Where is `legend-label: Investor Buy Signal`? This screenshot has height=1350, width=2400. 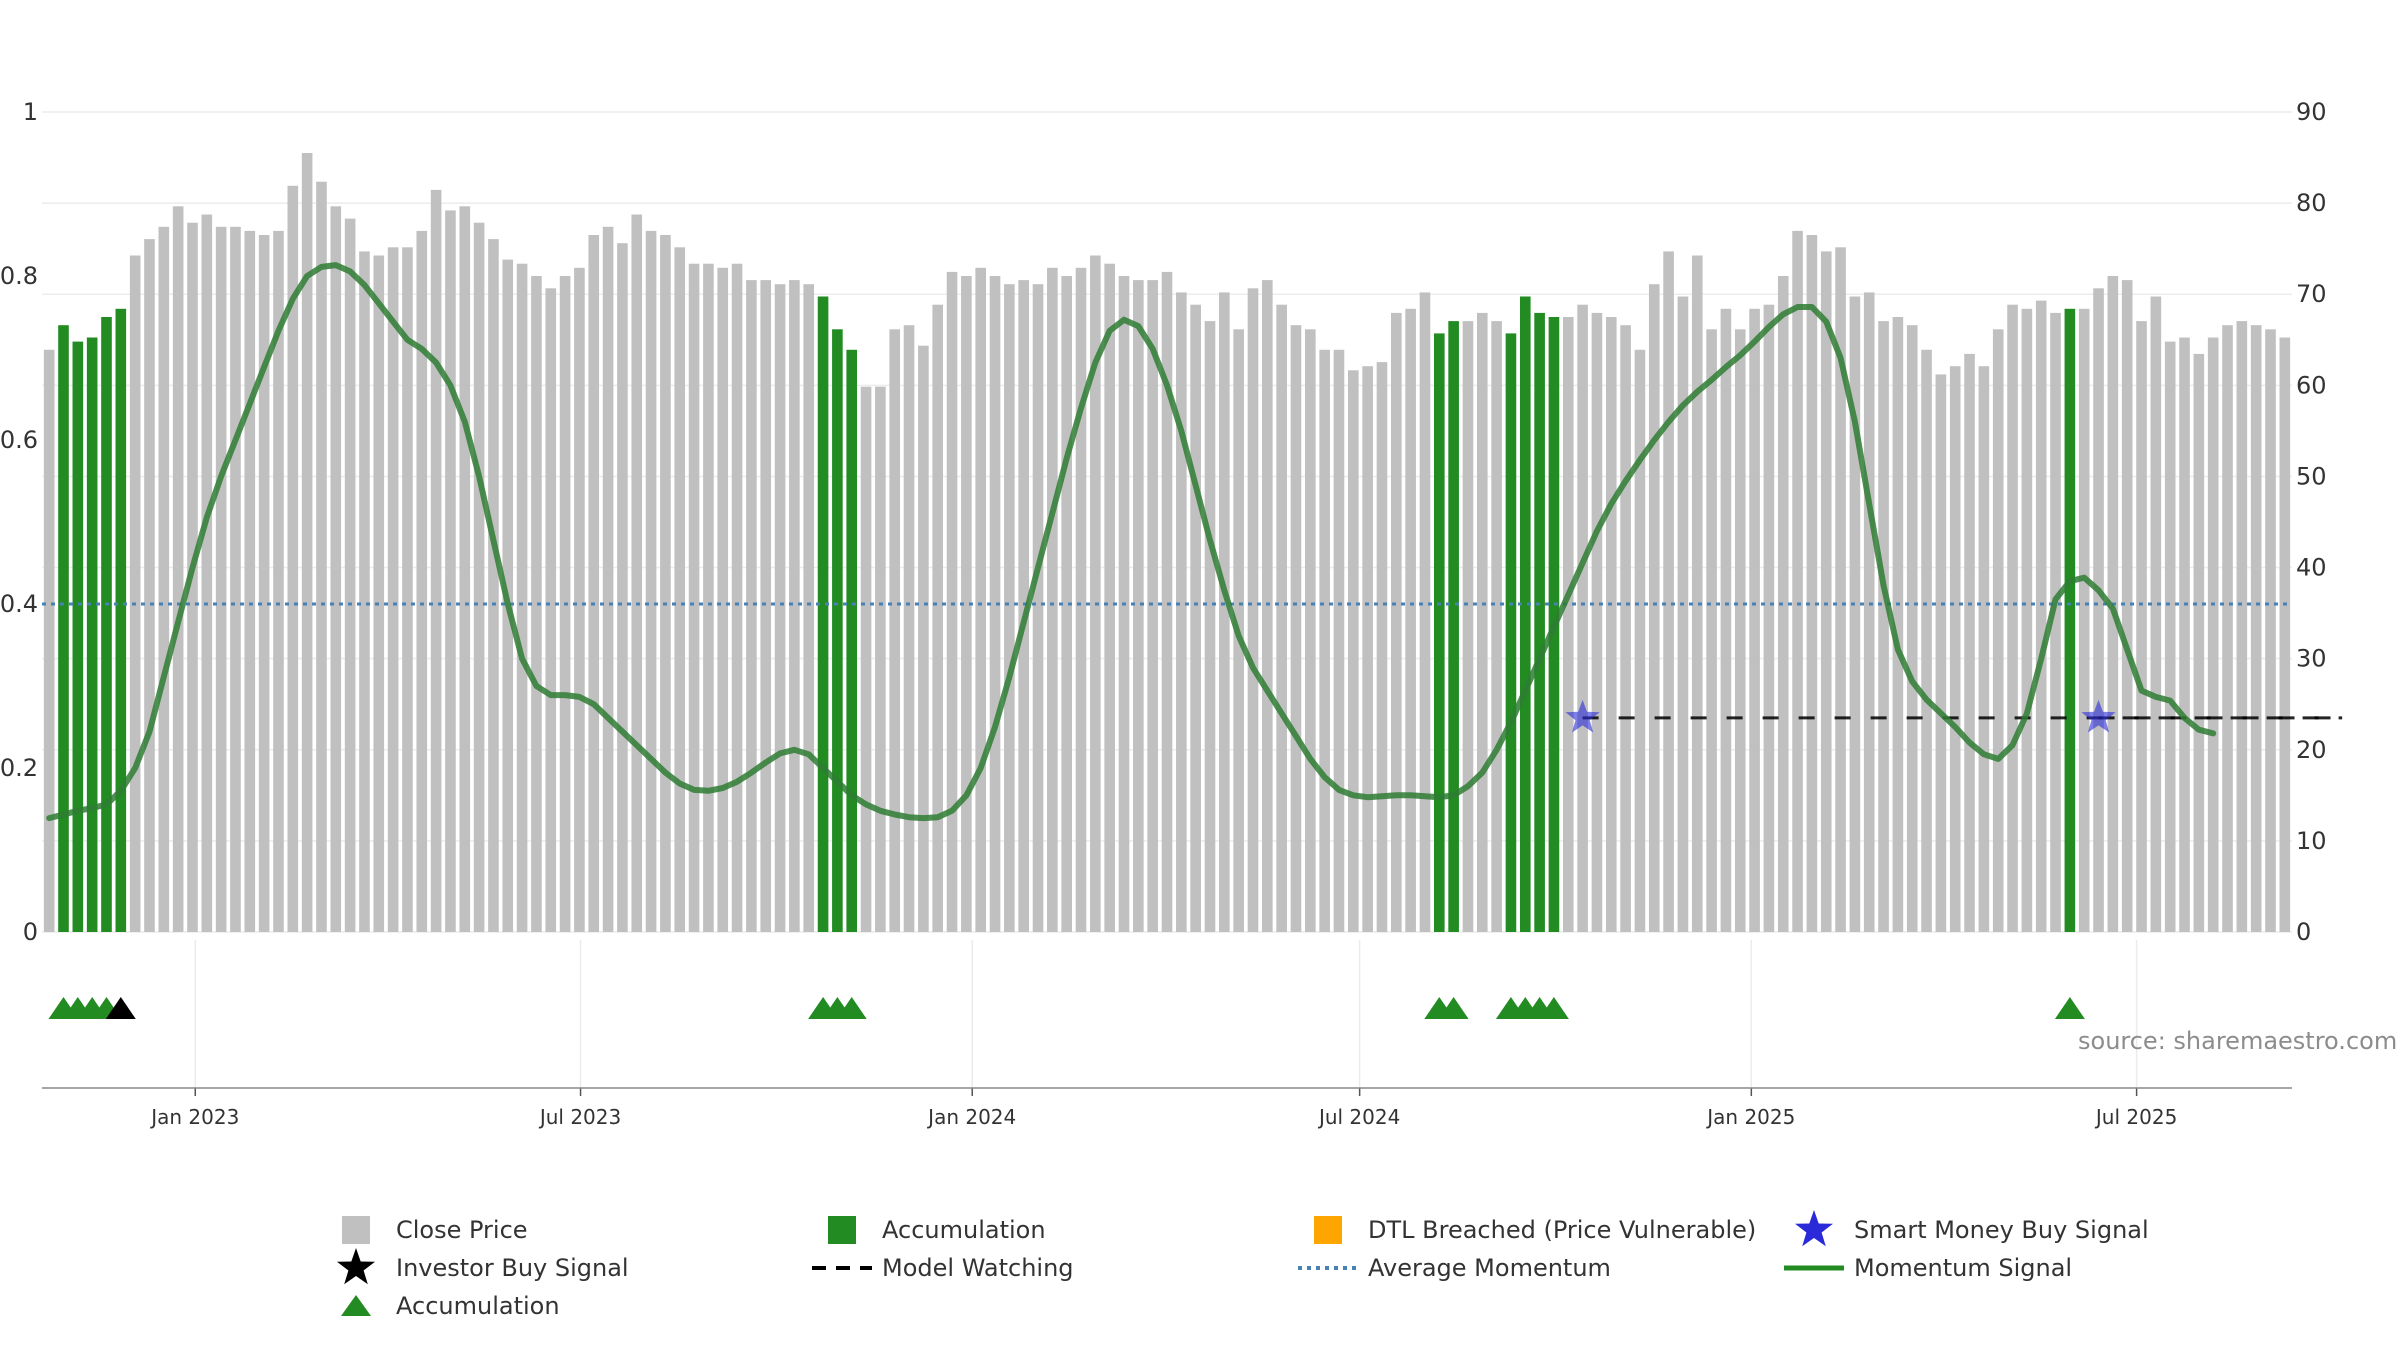 legend-label: Investor Buy Signal is located at coordinates (512, 1268).